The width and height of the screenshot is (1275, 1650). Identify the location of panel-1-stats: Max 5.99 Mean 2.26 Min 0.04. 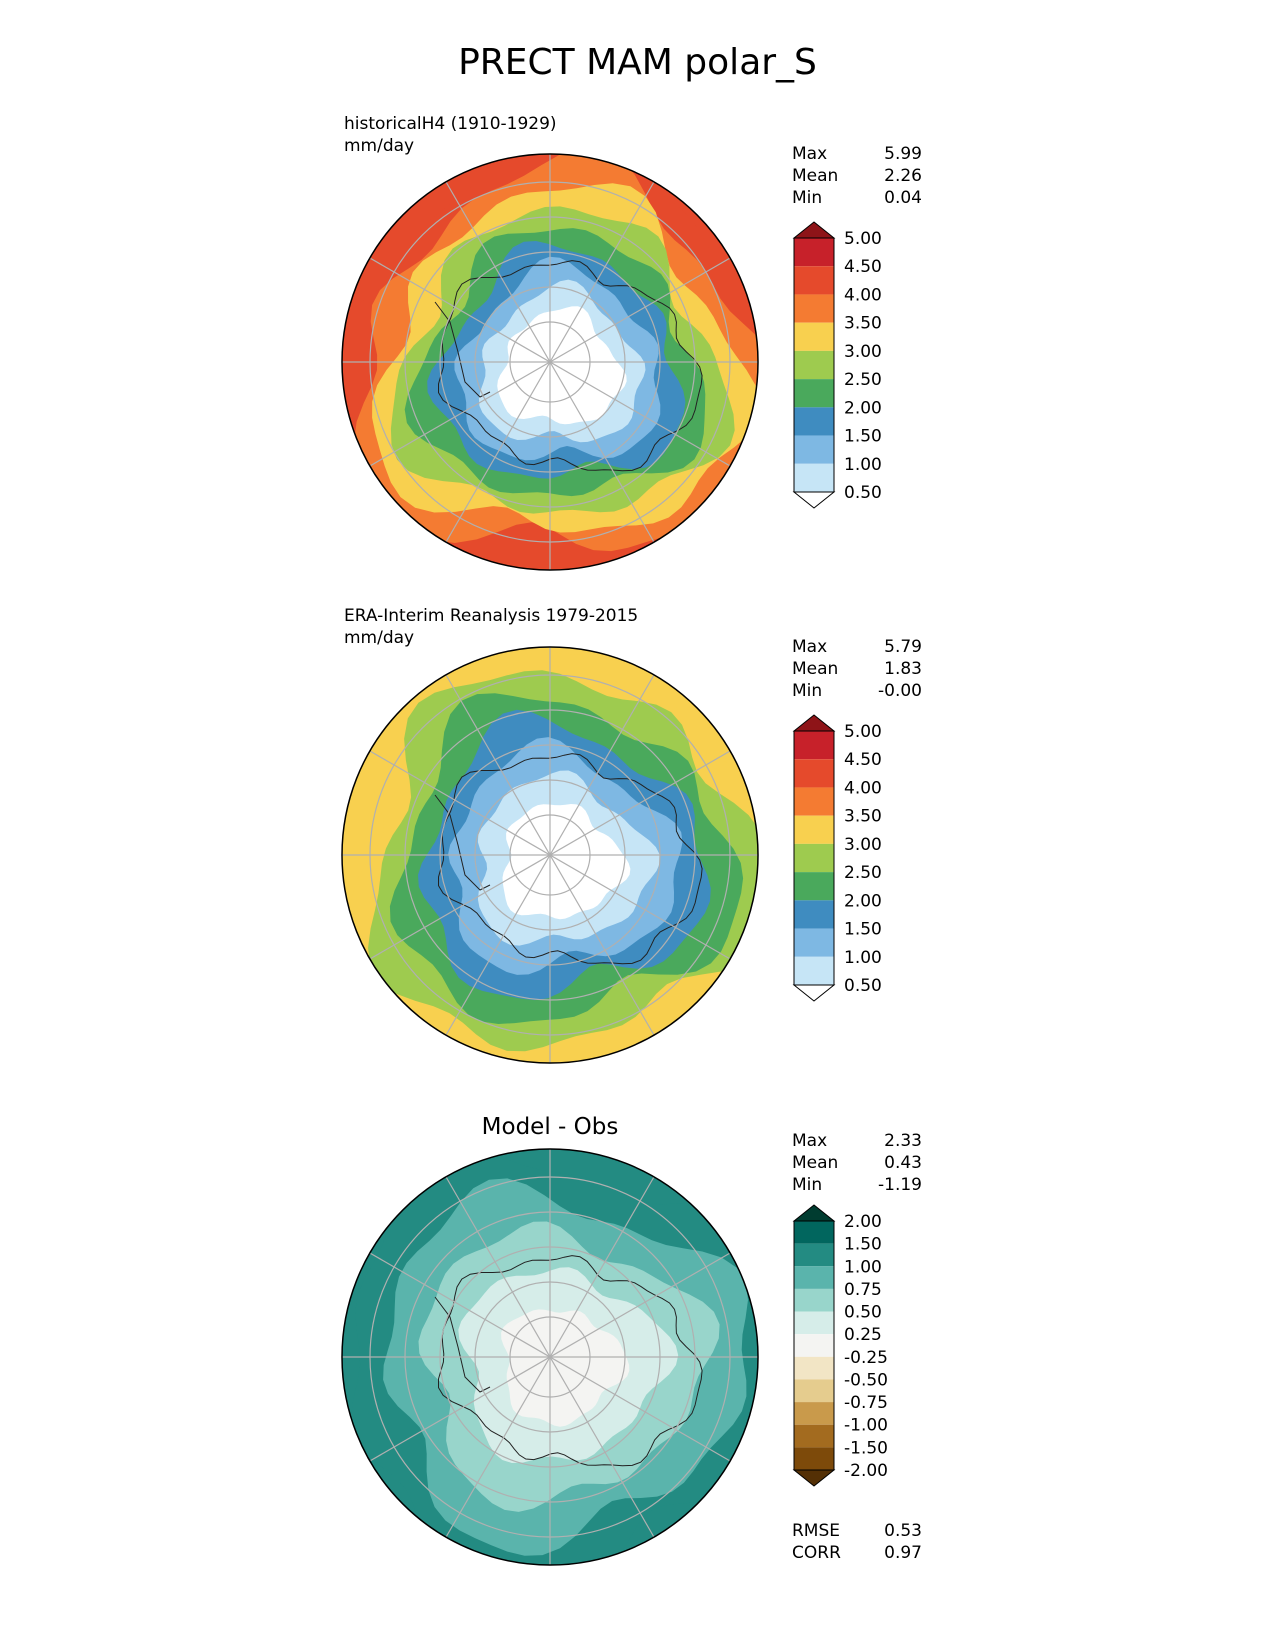
(857, 176).